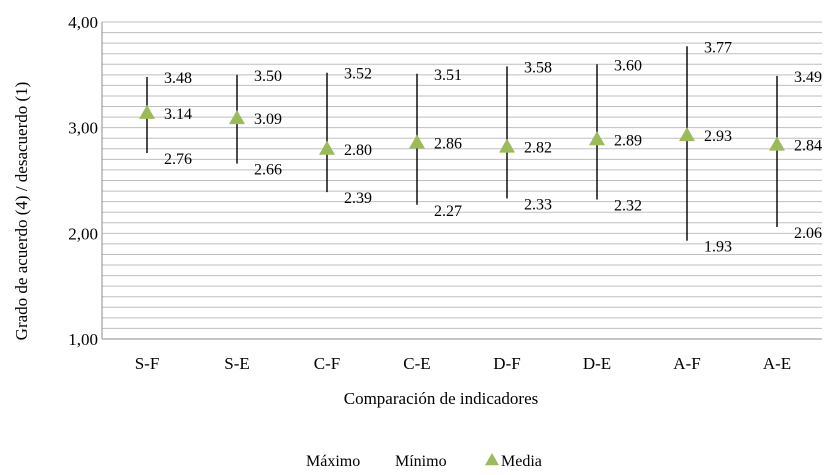  I want to click on y-tick-label: 2,00, so click(83, 233).